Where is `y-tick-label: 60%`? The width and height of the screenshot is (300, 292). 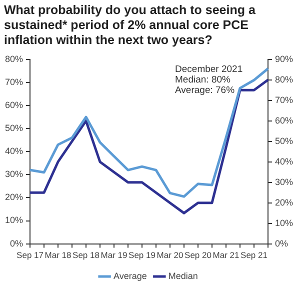
y-tick-label: 60% is located at coordinates (14, 105).